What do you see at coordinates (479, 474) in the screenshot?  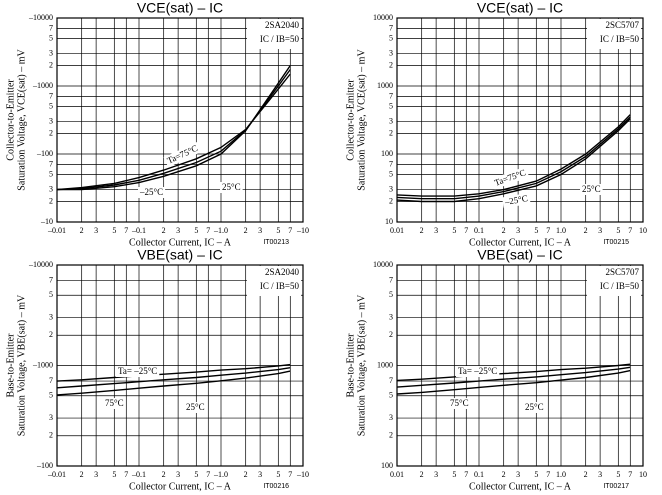 I see `x-tick-label: 0.1` at bounding box center [479, 474].